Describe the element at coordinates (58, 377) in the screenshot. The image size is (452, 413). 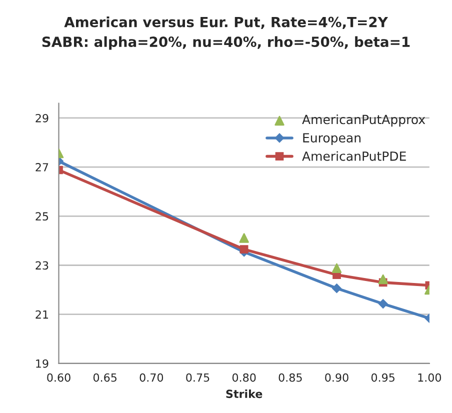
I see `x-tick-label: 0.60` at that location.